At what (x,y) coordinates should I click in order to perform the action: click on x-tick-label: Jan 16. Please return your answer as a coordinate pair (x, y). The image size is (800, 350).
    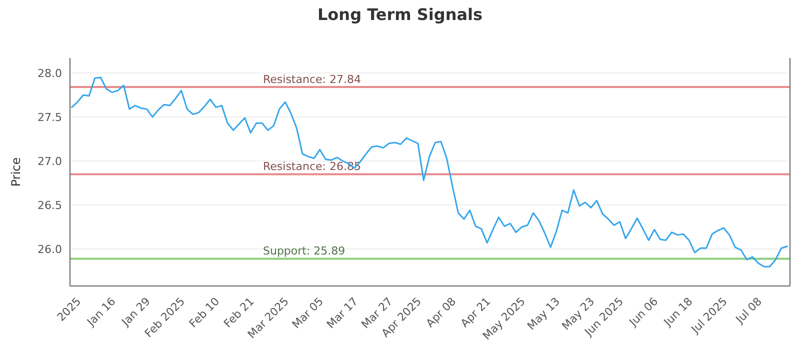
    Looking at the image, I should click on (101, 312).